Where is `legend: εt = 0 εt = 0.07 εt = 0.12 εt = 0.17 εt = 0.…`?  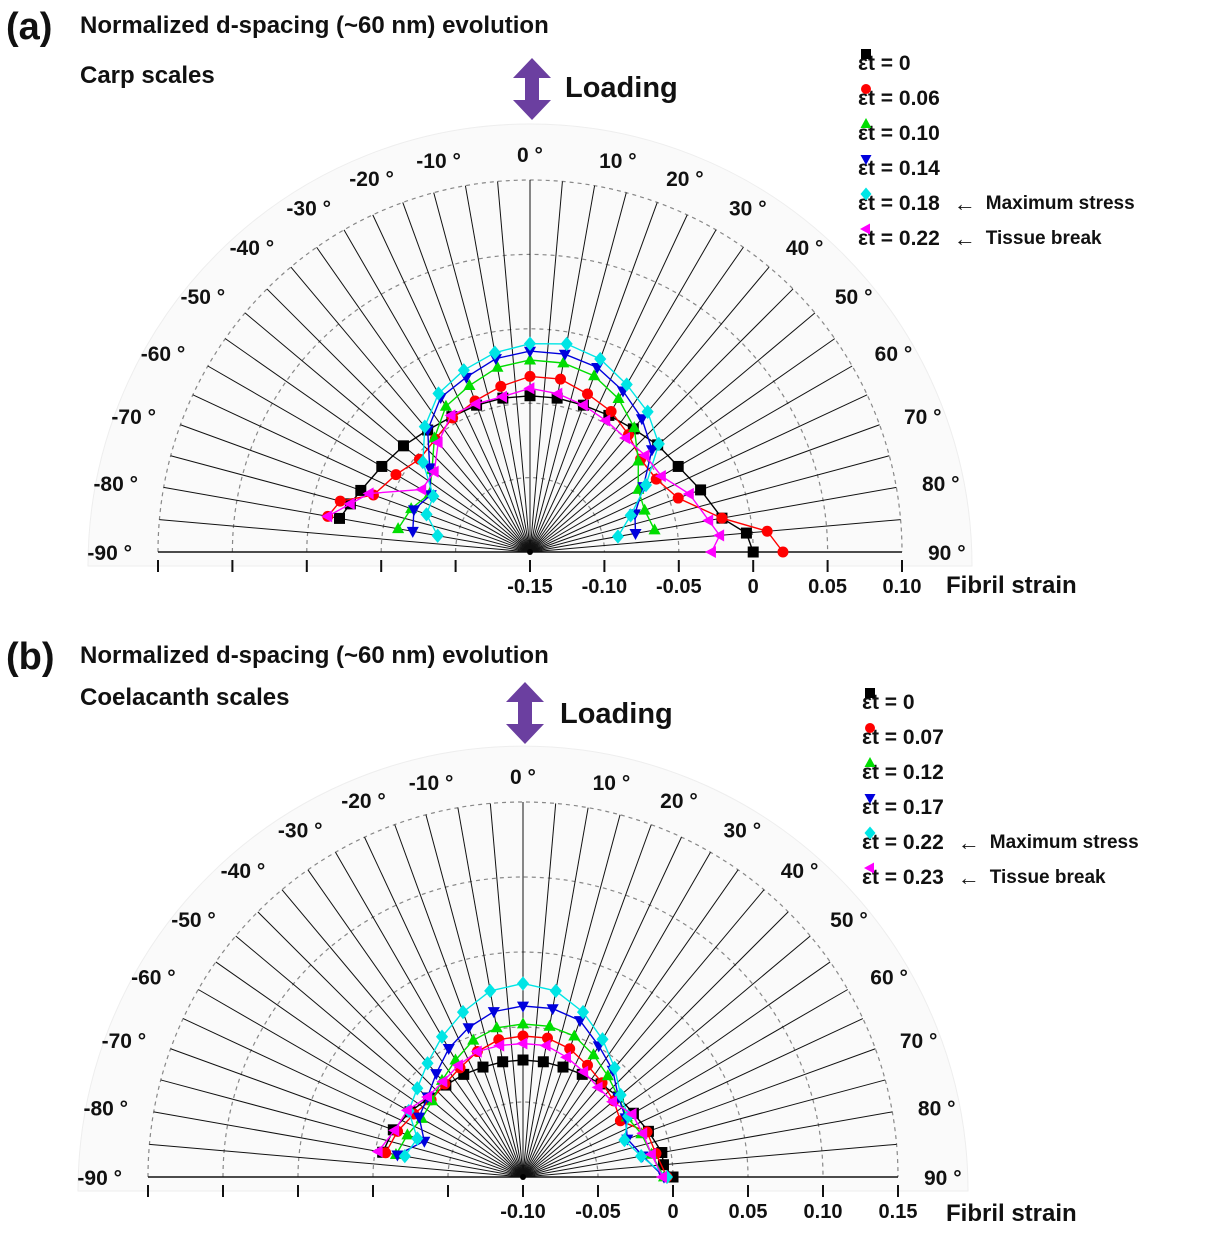 legend: εt = 0 εt = 0.07 εt = 0.12 εt = 0.17 εt = 0.… is located at coordinates (1000, 790).